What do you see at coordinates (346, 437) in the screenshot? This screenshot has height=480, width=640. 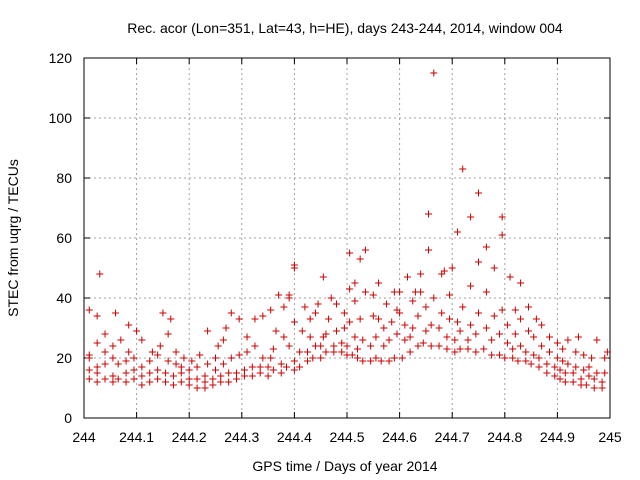 I see `x-tick-label: 244.5` at bounding box center [346, 437].